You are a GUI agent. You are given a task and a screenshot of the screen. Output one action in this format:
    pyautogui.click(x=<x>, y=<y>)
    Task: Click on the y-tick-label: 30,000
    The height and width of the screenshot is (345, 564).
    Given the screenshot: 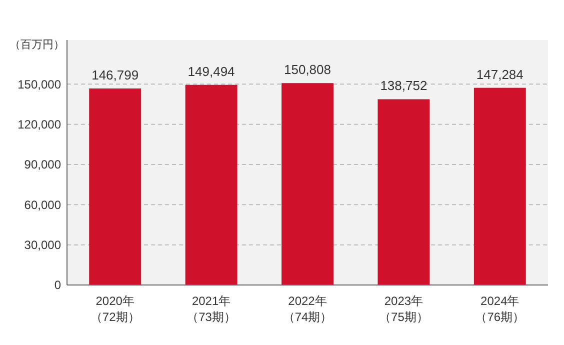 What is the action you would take?
    pyautogui.click(x=43, y=245)
    